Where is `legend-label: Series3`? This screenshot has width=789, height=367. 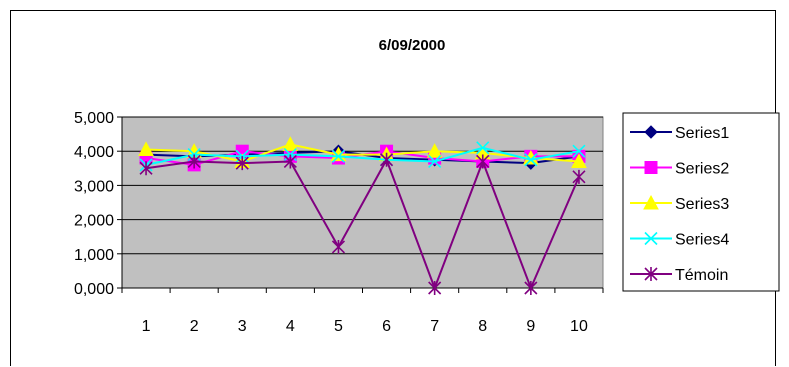
legend-label: Series3 is located at coordinates (702, 204).